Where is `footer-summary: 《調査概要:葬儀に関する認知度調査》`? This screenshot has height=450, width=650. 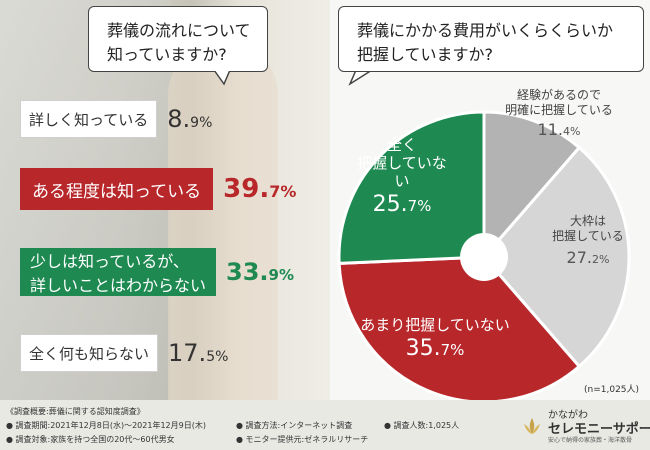
footer-summary: 《調査概要:葬儀に関する認知度調査》 is located at coordinates (75, 411).